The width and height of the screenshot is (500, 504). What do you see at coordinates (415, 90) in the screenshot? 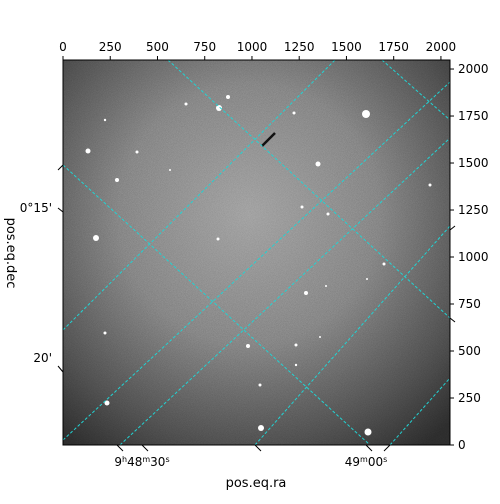
I see `grid-line` at bounding box center [415, 90].